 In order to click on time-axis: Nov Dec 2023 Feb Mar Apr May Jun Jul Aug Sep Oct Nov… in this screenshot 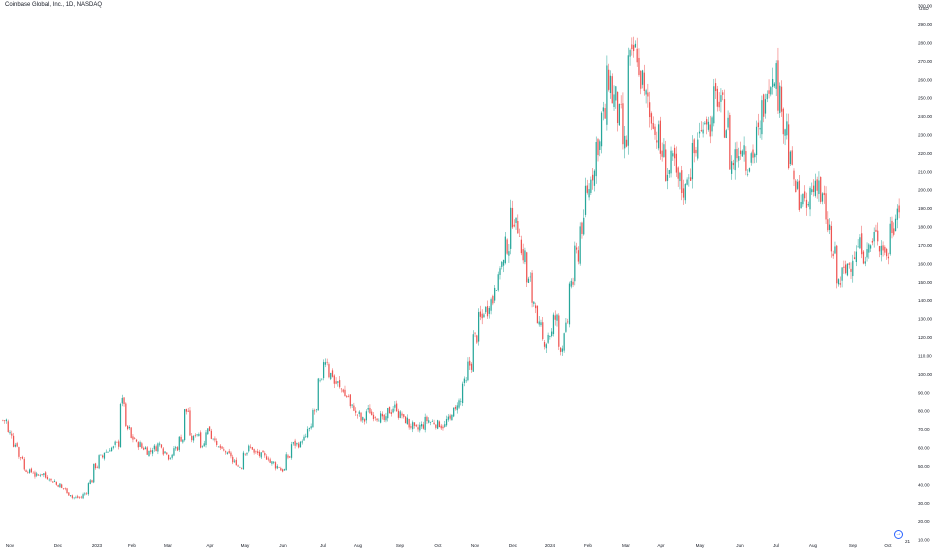, I will do `click(449, 545)`.